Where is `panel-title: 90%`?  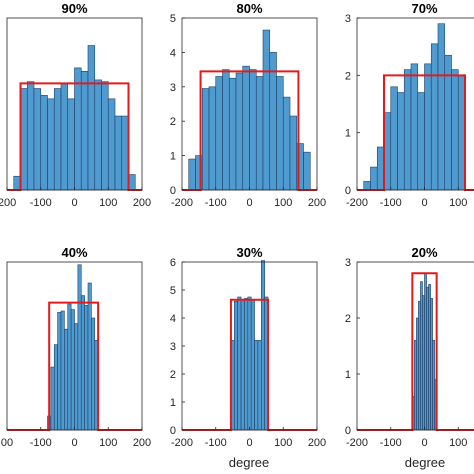 panel-title: 90% is located at coordinates (74, 8).